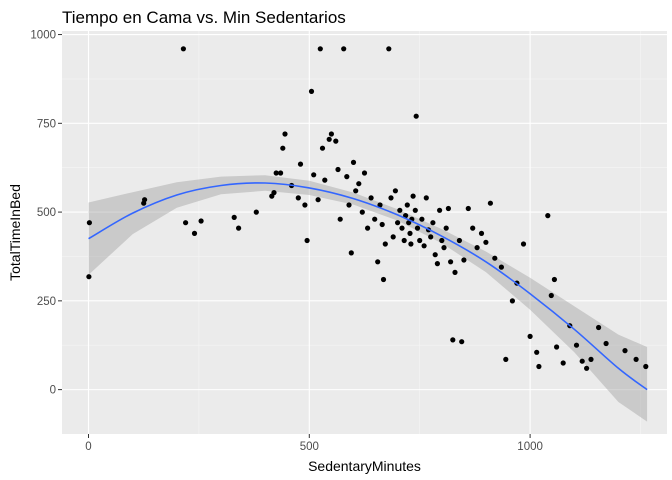  I want to click on x-tick-label: 500, so click(309, 447).